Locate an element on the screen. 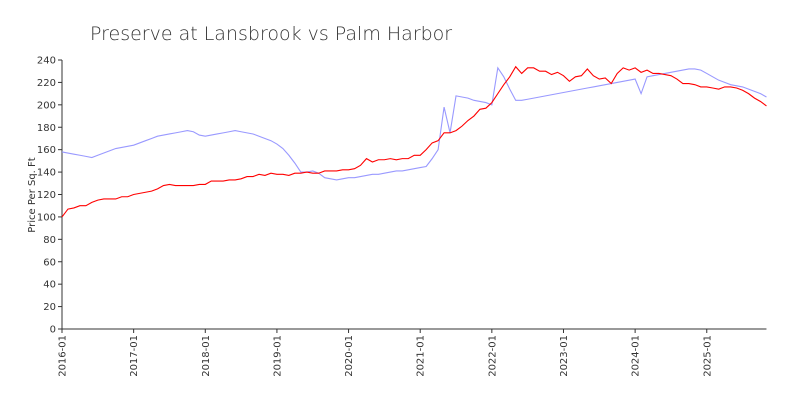  y-tick-label: 80 is located at coordinates (49, 240).